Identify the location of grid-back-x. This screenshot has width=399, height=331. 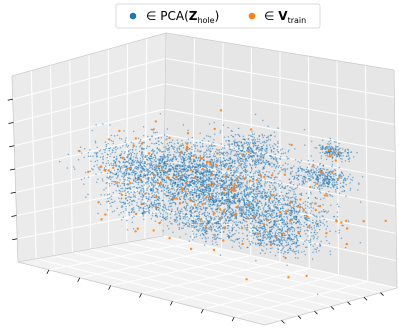
(309, 162).